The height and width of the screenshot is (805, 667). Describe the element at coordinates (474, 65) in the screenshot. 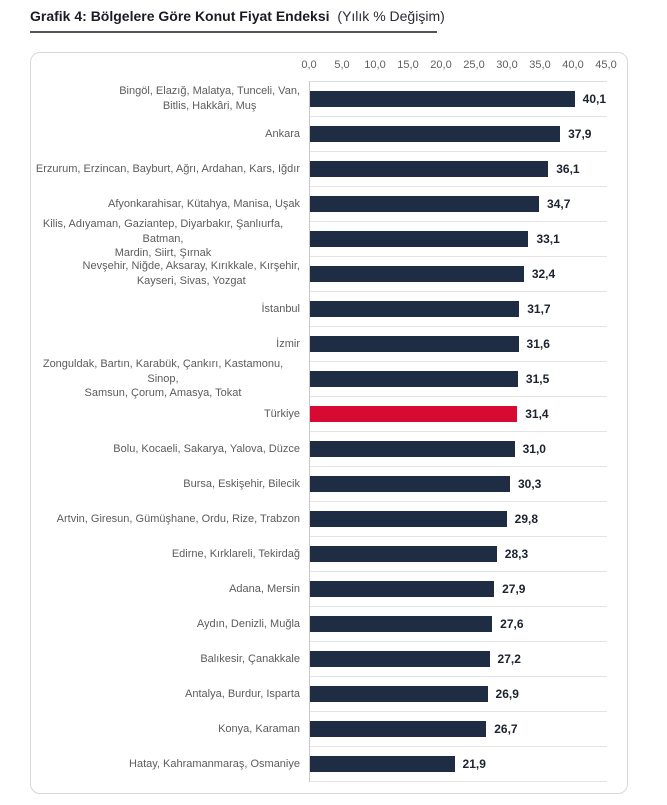

I see `x-axis-tick: 25,0` at that location.